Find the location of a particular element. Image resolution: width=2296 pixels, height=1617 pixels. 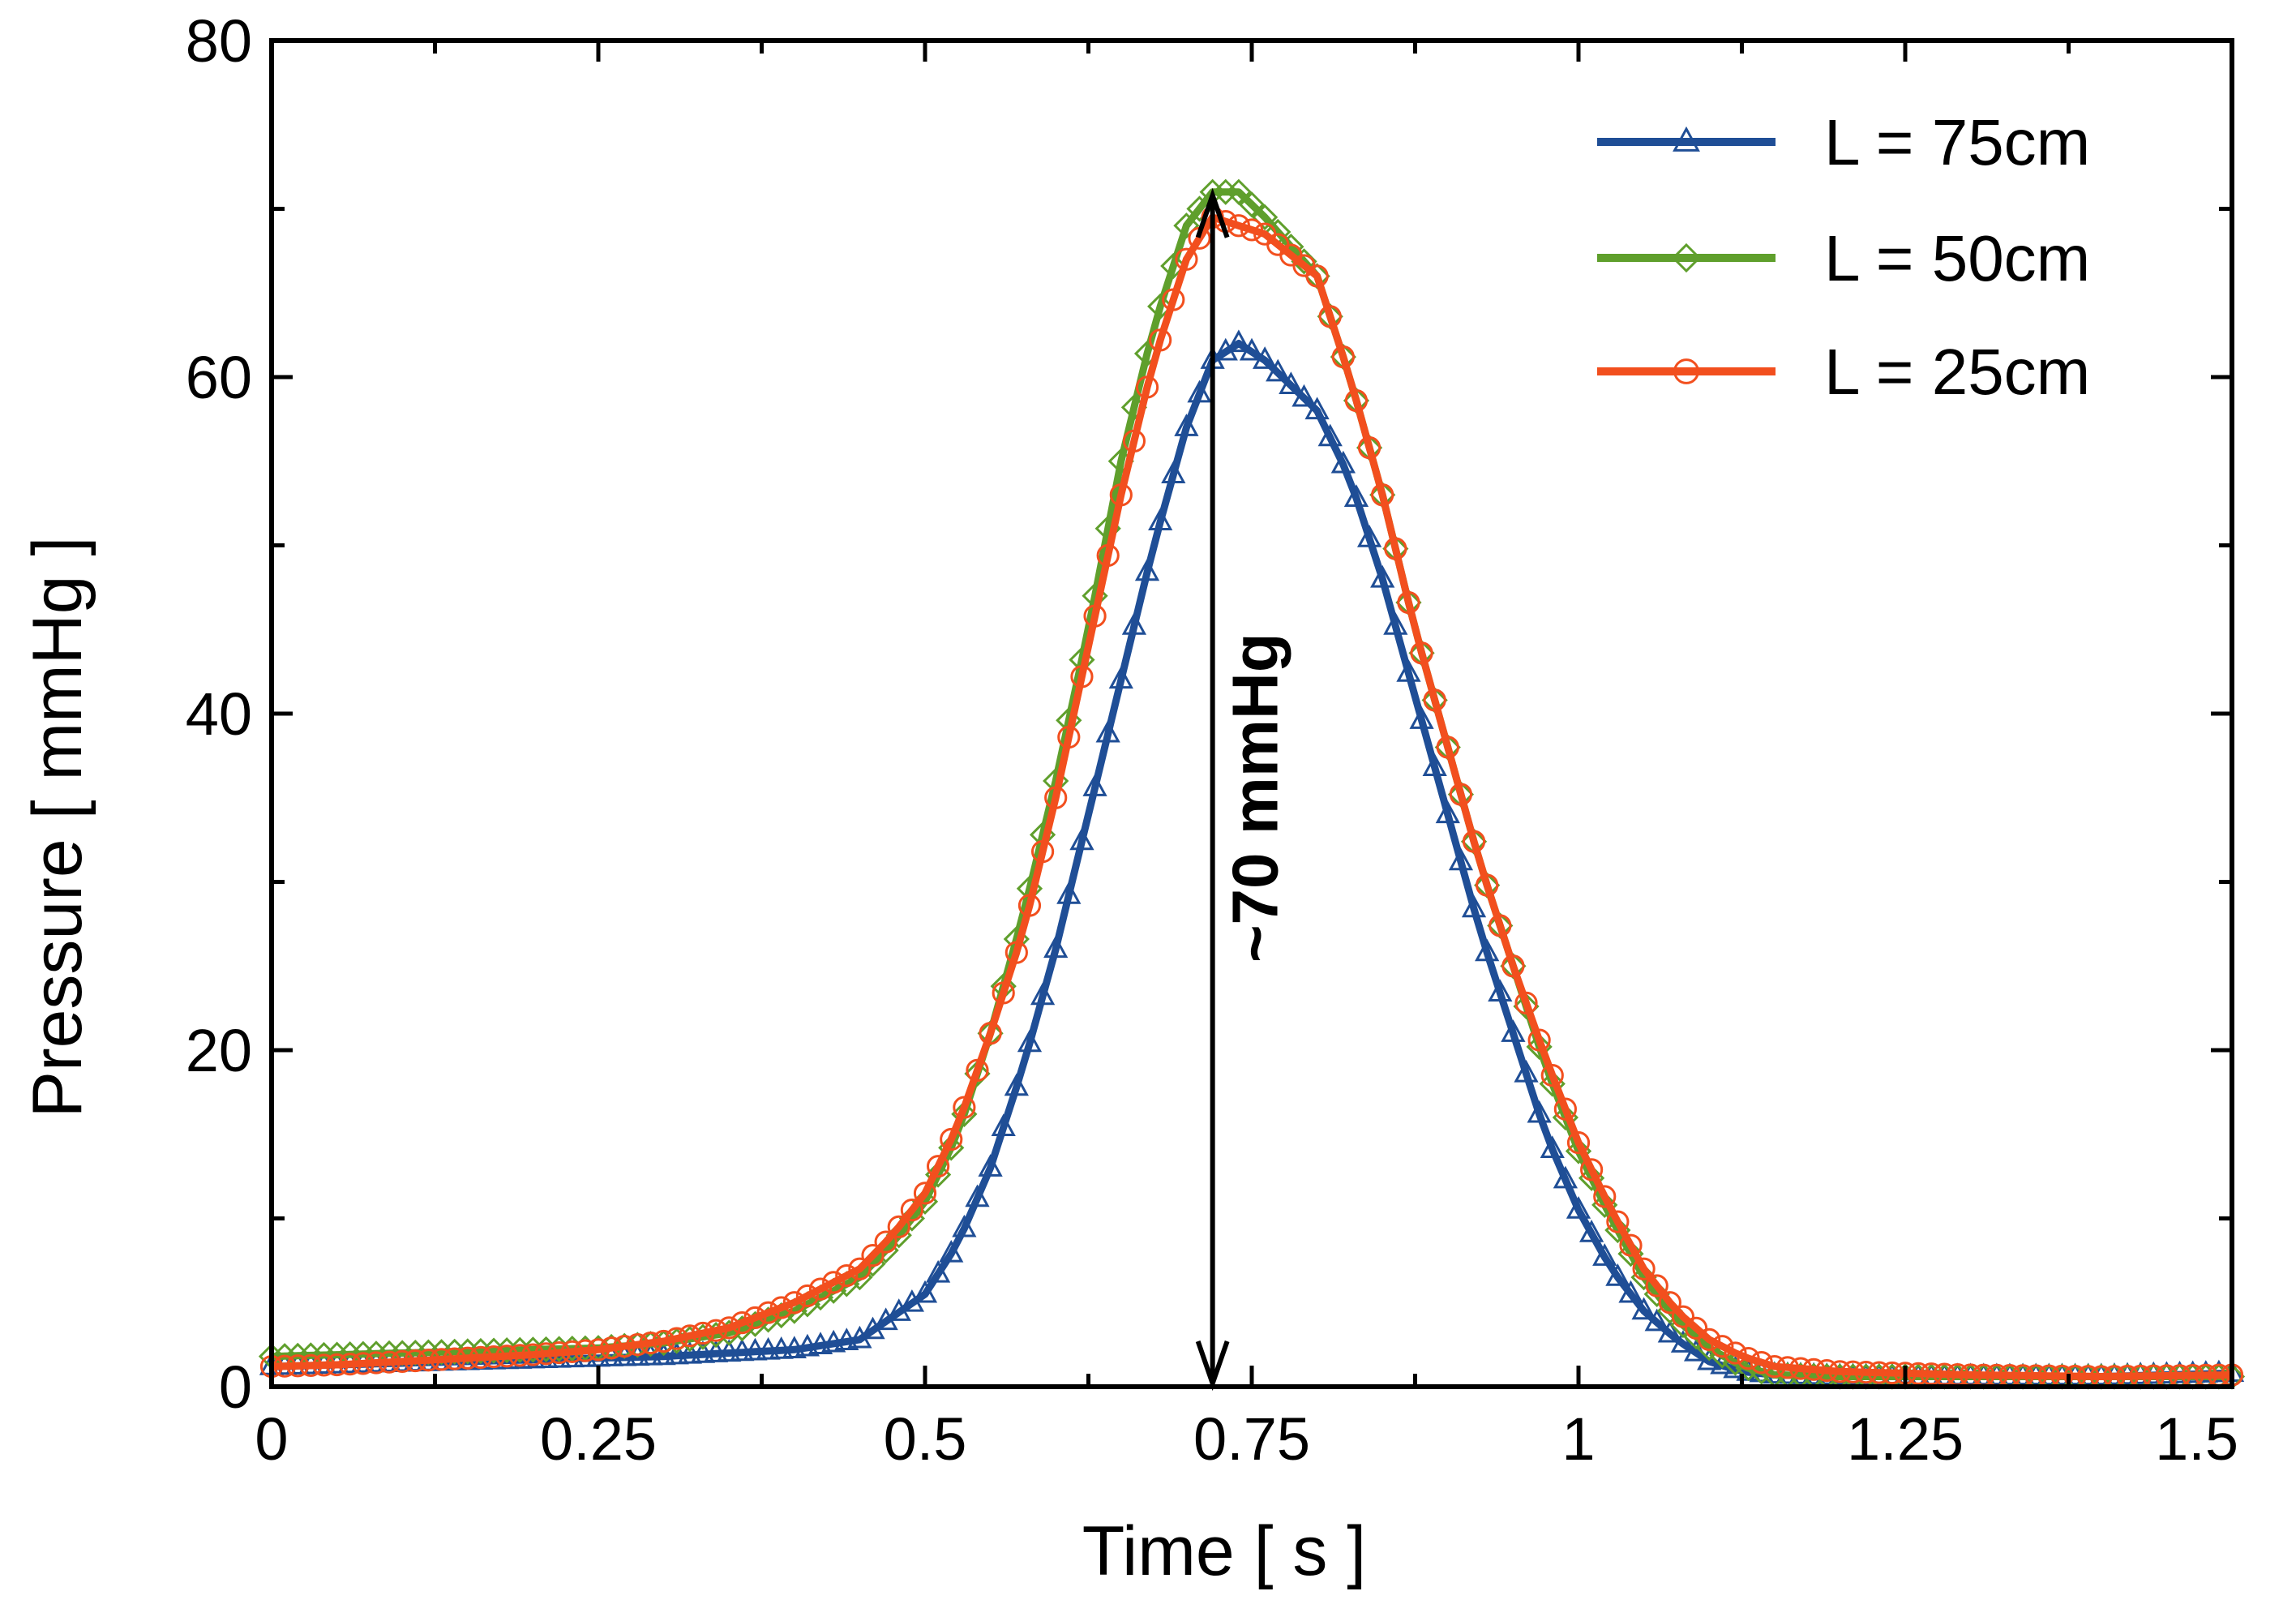

x-tick-label: 1.5 is located at coordinates (2197, 1439).